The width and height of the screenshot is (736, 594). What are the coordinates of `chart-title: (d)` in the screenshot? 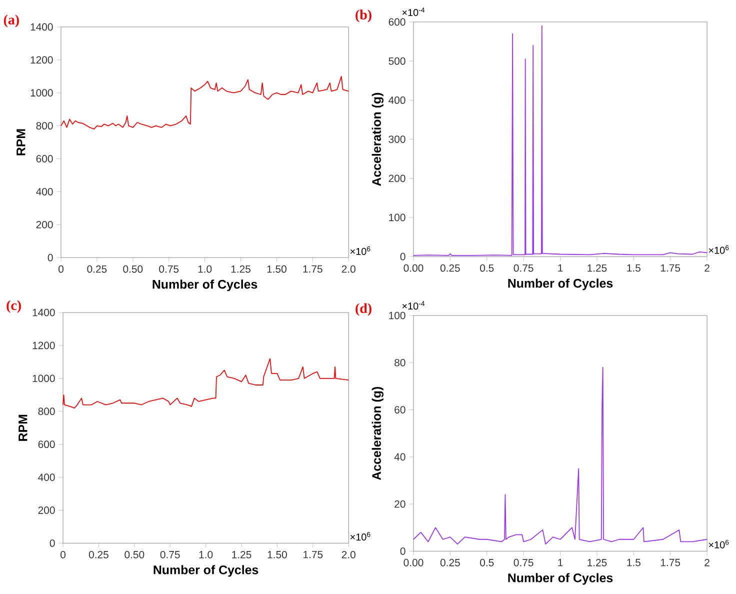 It's located at (364, 309).